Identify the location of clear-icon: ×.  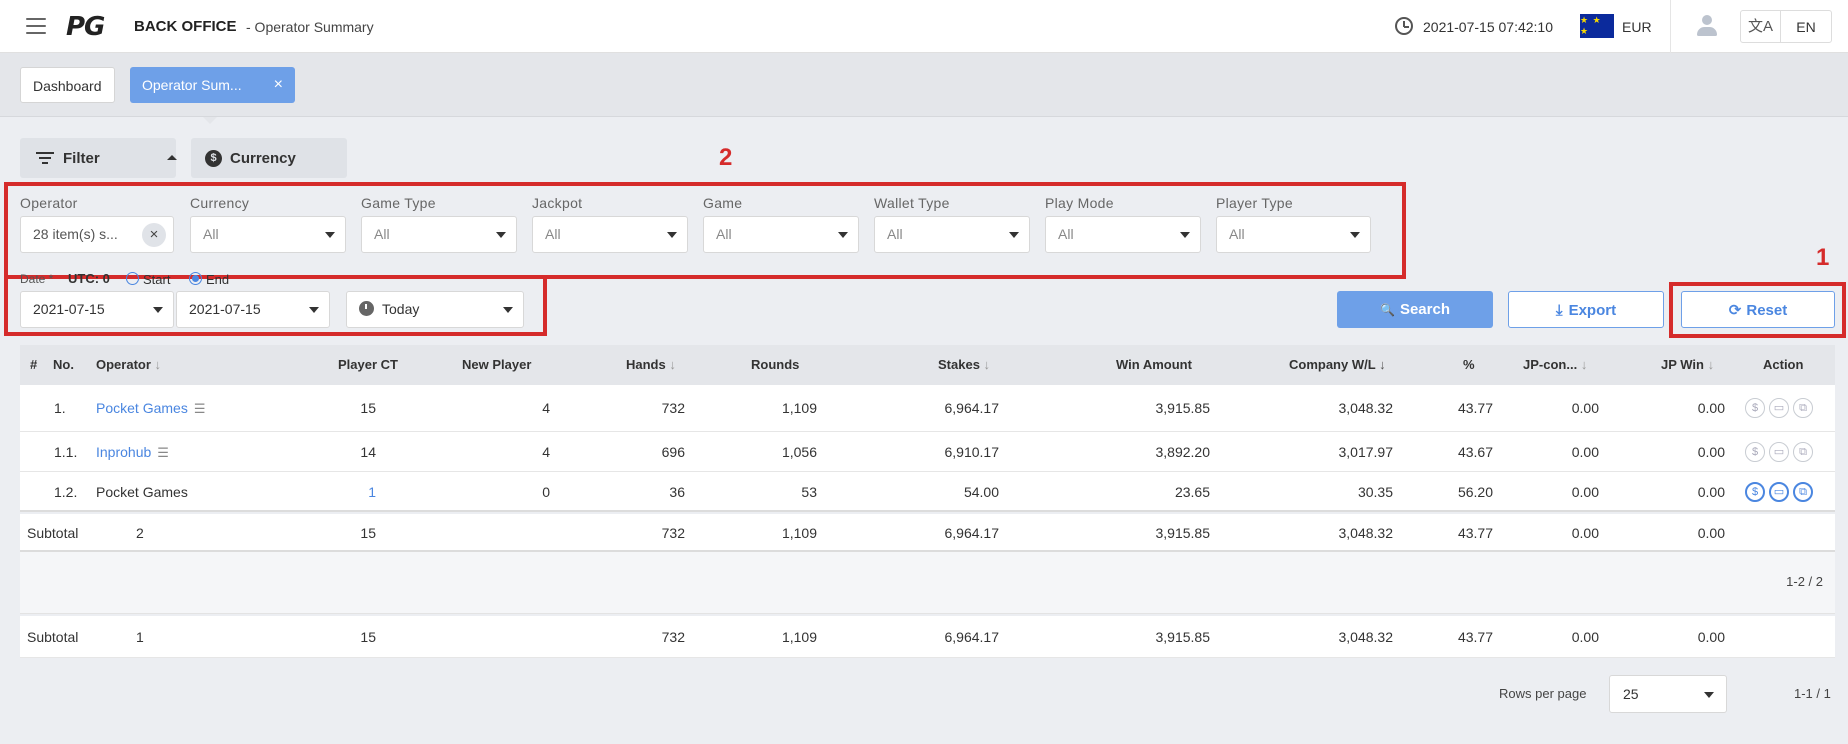
(154, 235).